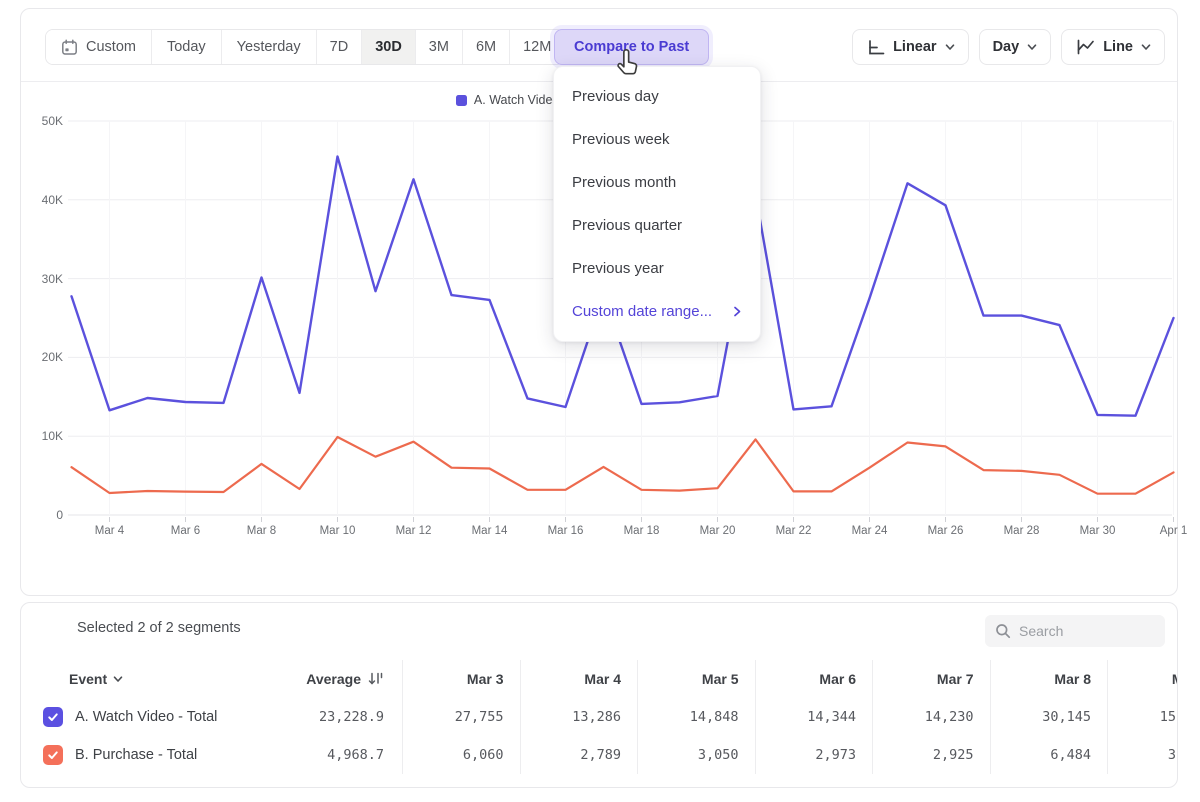 The height and width of the screenshot is (802, 1200). I want to click on value-b-purchase-total-mar-9: 3,300, so click(1142, 755).